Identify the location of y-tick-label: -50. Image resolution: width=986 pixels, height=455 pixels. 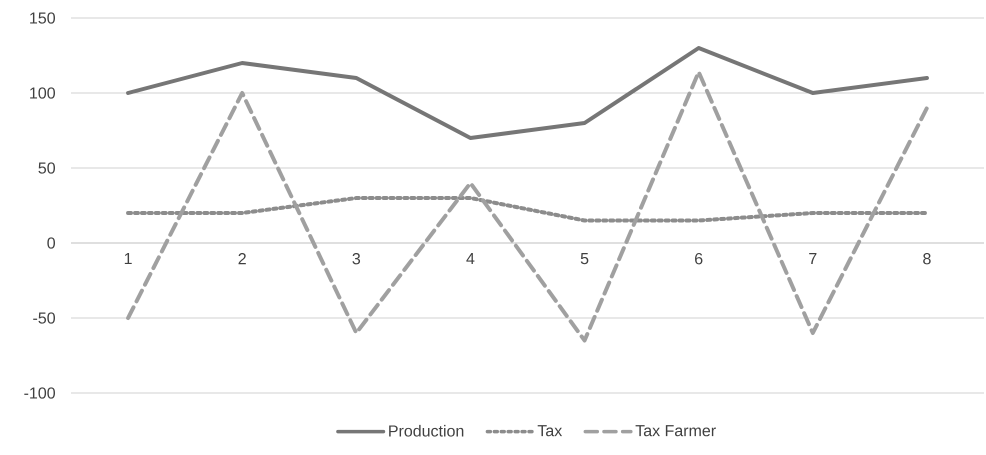
(44, 318).